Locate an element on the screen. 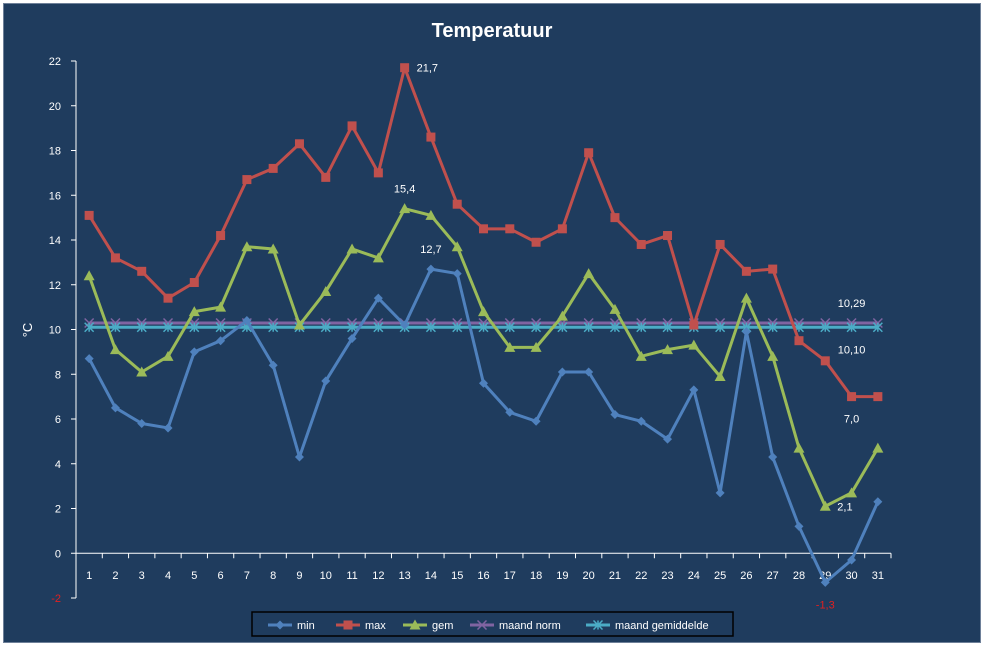 This screenshot has width=987, height=648. x-tick-label: 31 is located at coordinates (878, 576).